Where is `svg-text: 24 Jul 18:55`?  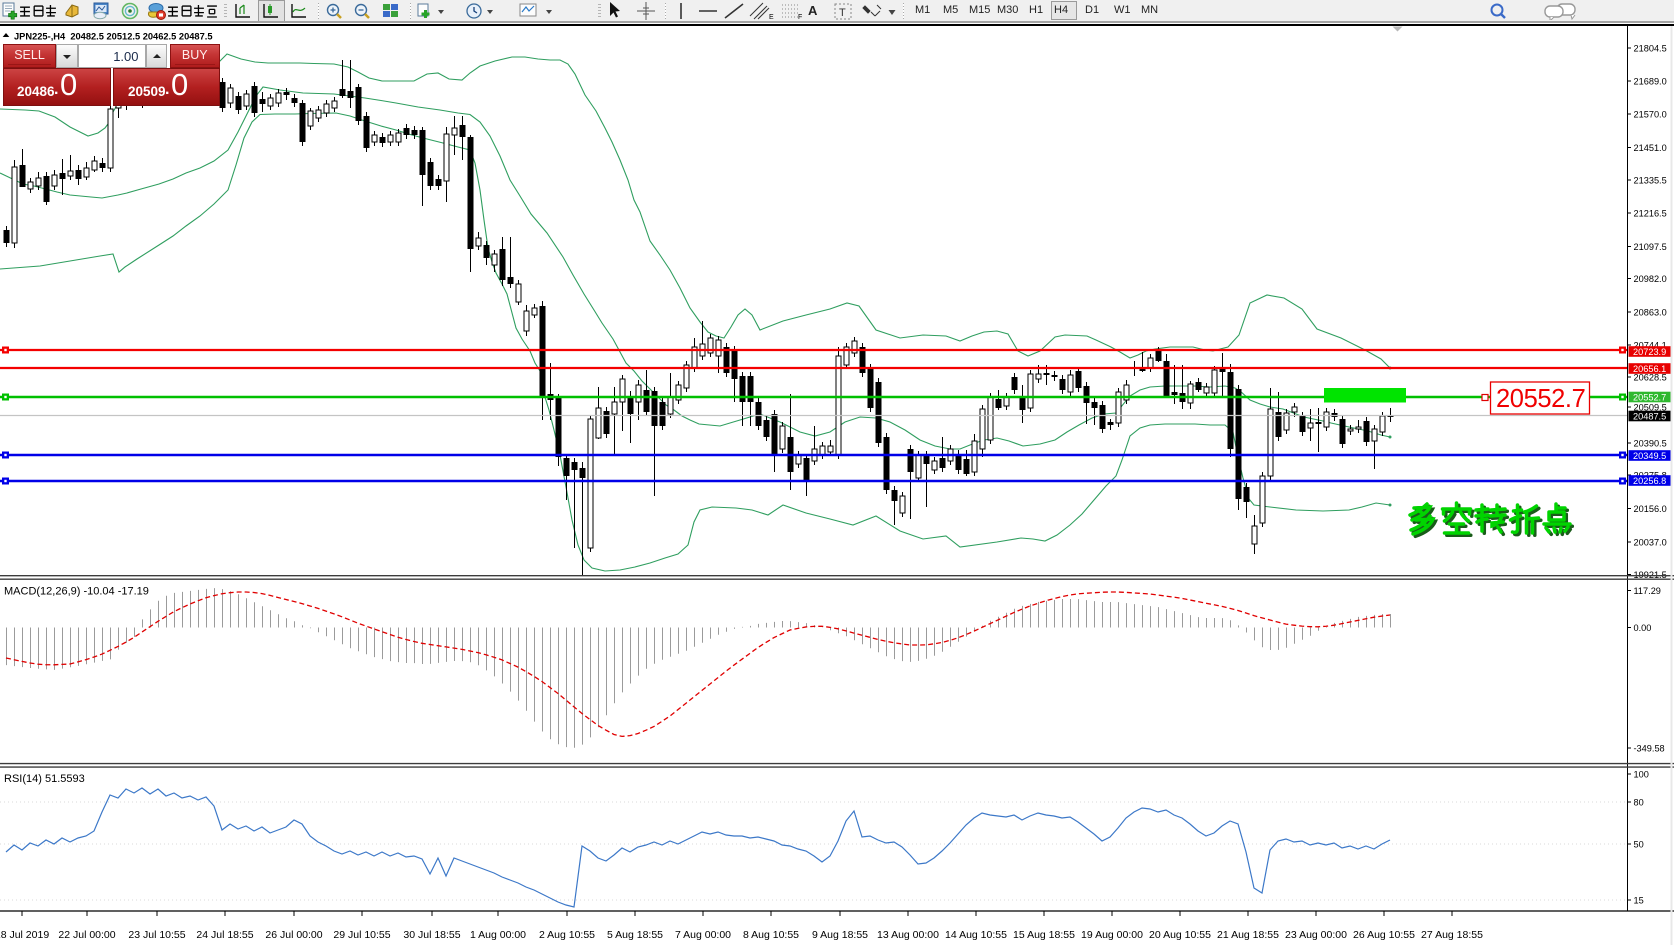
svg-text: 24 Jul 18:55 is located at coordinates (224, 935).